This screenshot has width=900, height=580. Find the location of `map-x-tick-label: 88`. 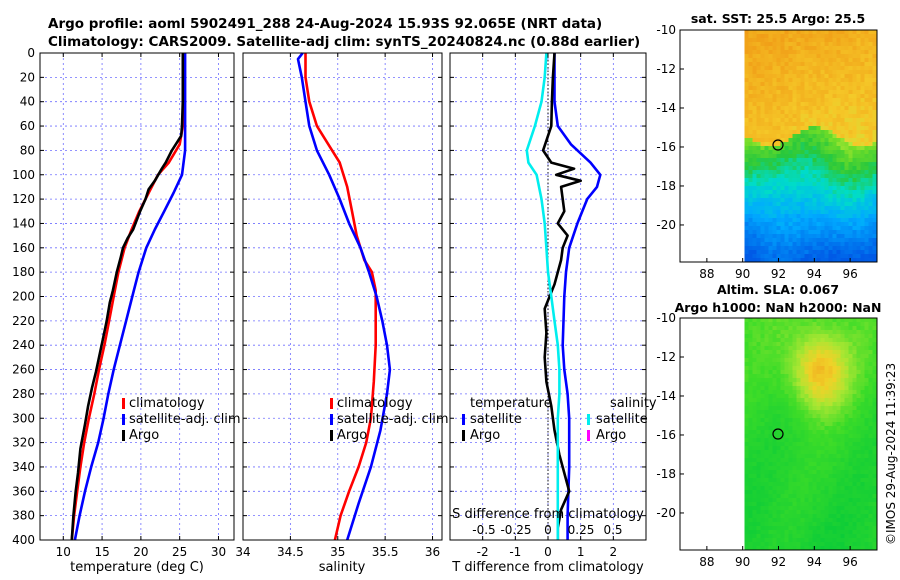

map-x-tick-label: 88 is located at coordinates (706, 562).